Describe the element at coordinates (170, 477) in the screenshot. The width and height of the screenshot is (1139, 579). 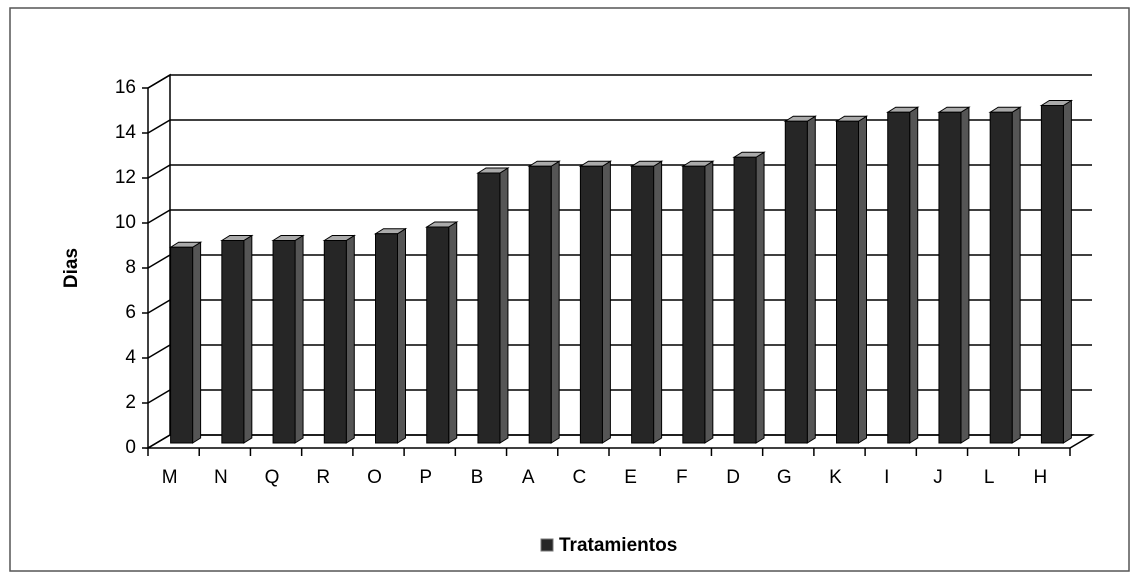
I see `x-tick-label: M` at that location.